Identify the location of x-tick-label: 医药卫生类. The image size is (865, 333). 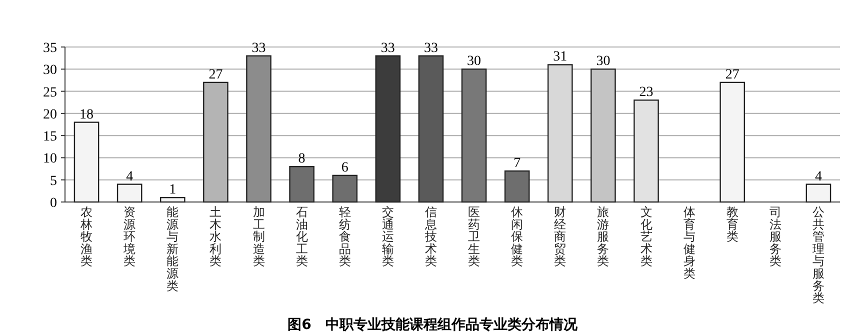
(474, 236).